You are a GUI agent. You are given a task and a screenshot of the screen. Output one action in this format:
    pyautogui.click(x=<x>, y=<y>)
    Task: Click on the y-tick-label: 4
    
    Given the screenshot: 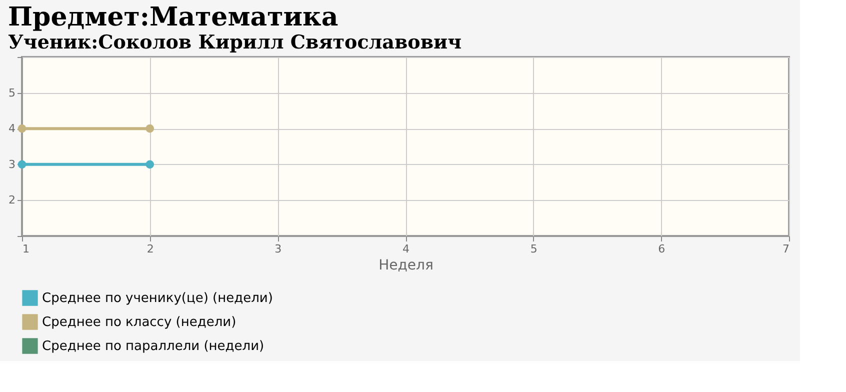 What is the action you would take?
    pyautogui.click(x=12, y=129)
    